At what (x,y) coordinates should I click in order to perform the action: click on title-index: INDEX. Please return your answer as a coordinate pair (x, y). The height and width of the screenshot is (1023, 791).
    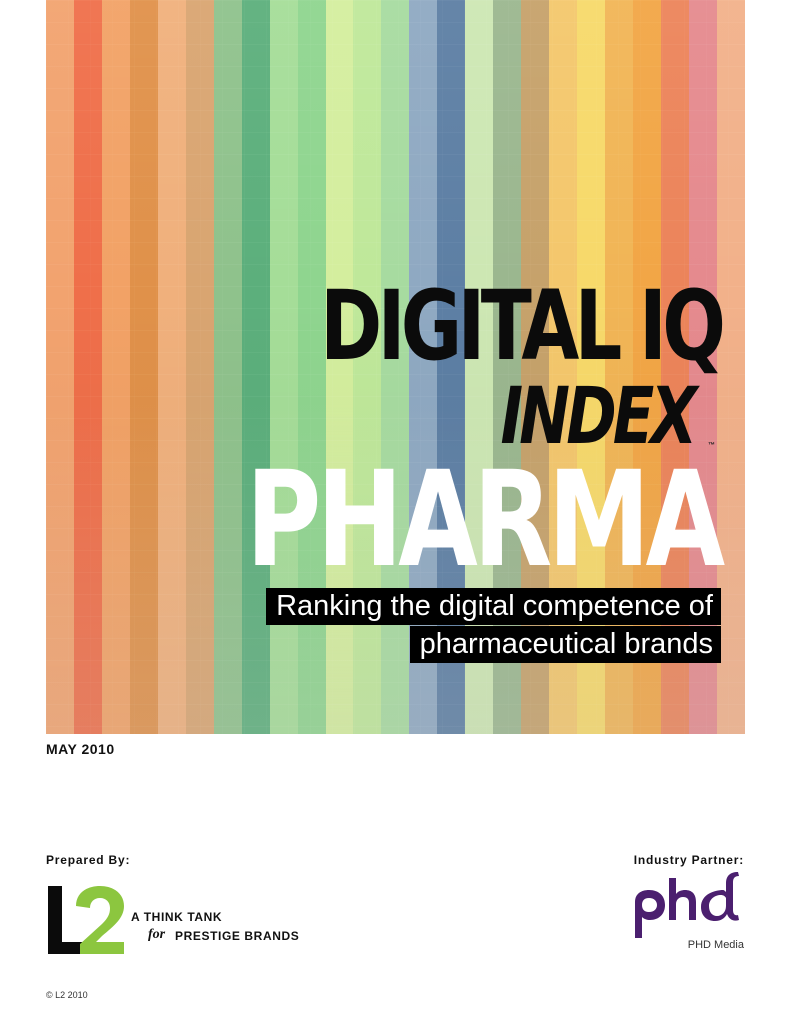
    Looking at the image, I should click on (598, 417).